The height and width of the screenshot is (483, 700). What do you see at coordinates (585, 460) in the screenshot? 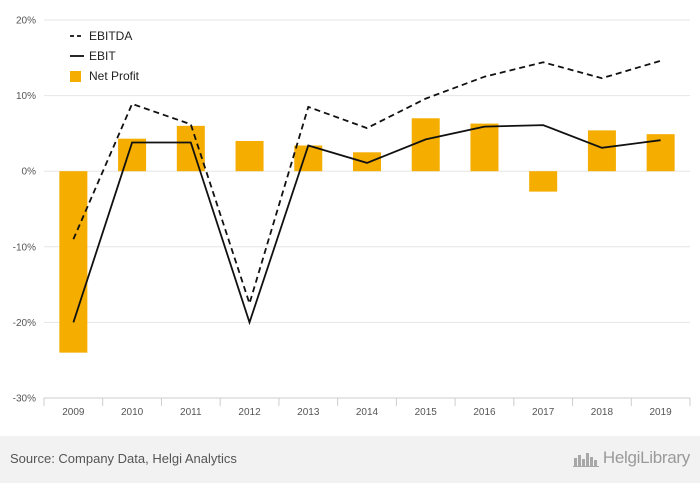
I see `helgi-library-icon` at bounding box center [585, 460].